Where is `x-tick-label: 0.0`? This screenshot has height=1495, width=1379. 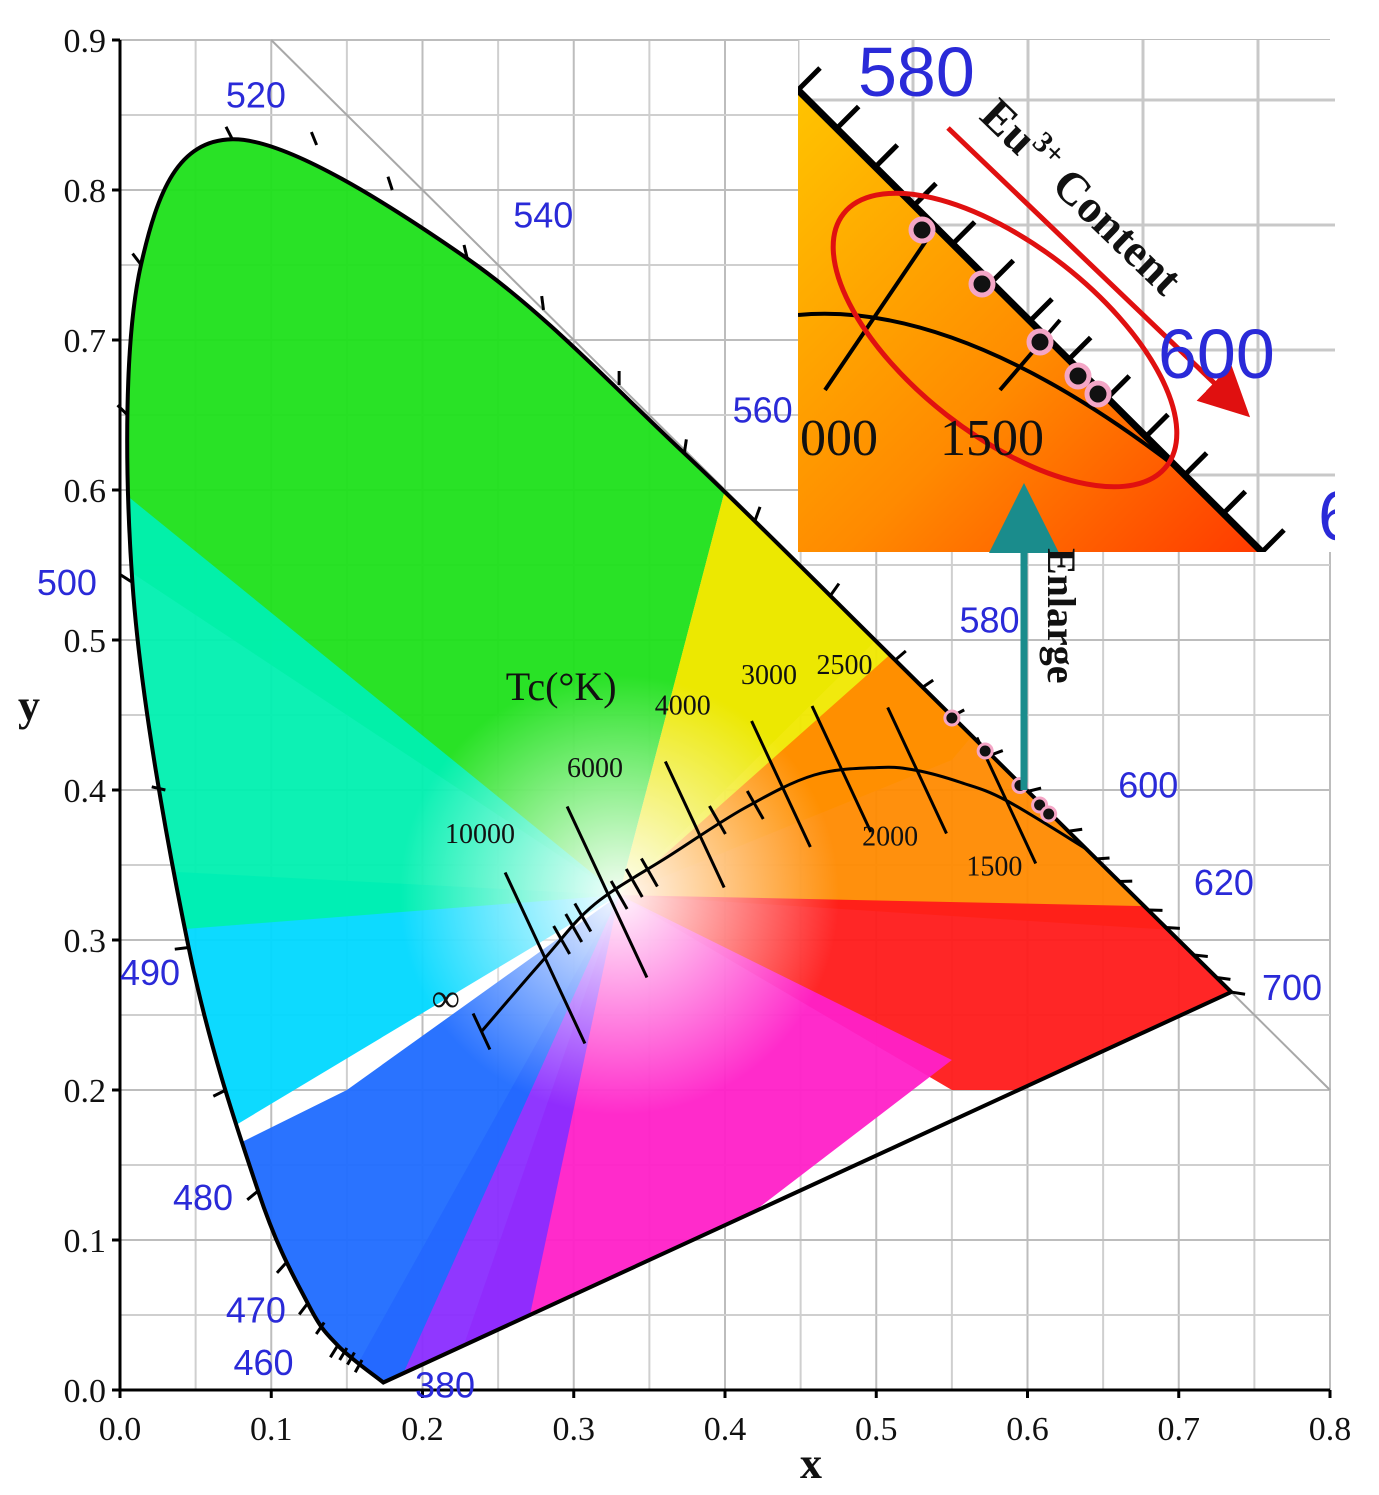
x-tick-label: 0.0 is located at coordinates (120, 1429).